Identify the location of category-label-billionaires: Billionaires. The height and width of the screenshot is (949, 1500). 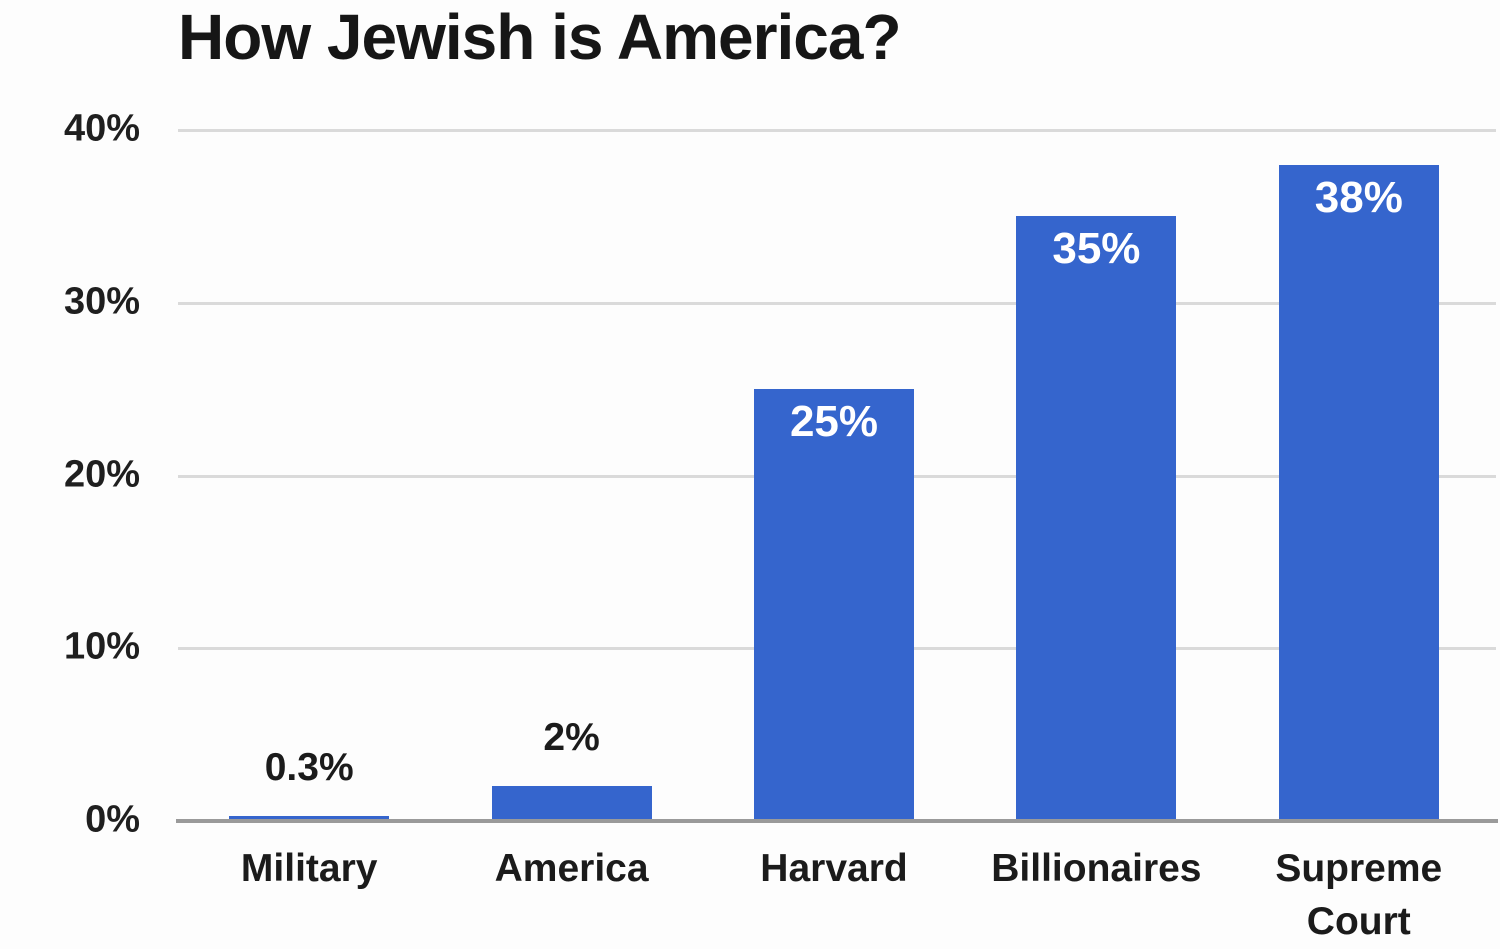
(1096, 869).